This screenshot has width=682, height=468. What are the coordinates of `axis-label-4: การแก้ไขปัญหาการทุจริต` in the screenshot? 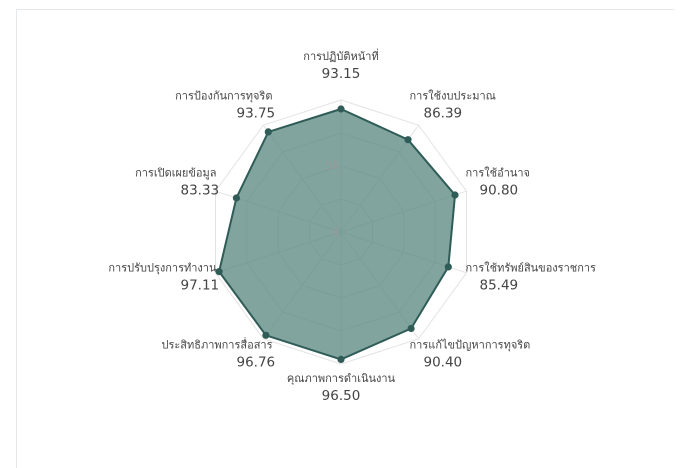 It's located at (470, 345).